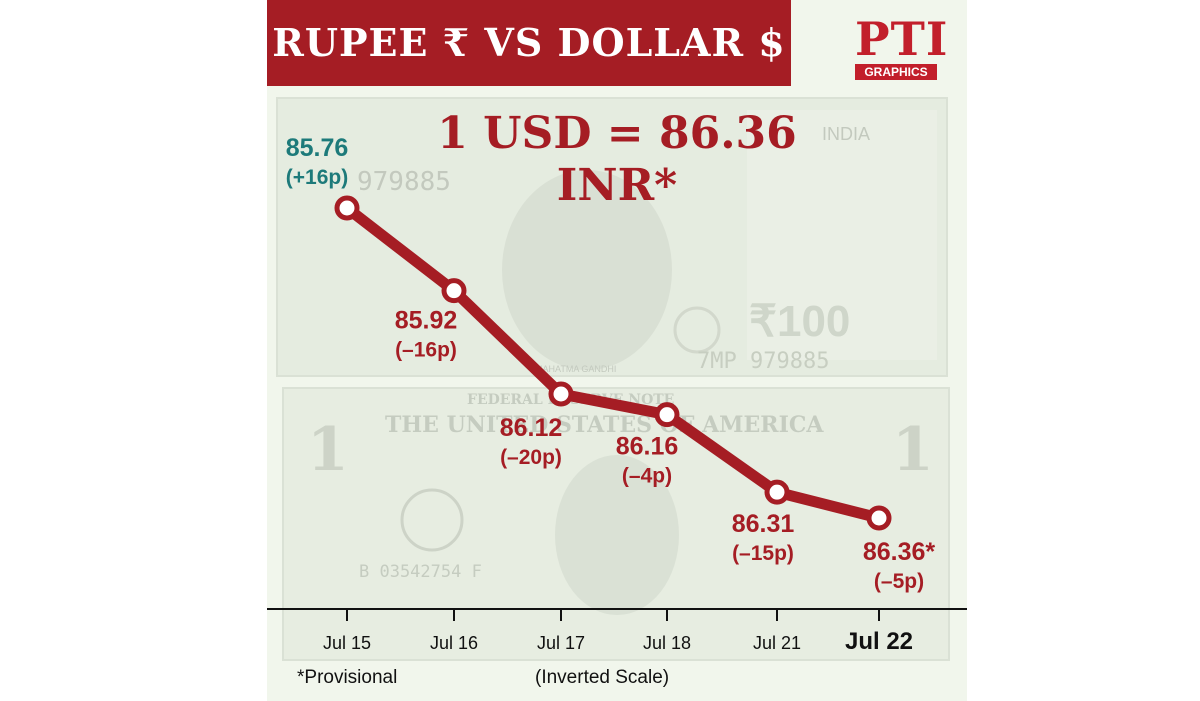  I want to click on rupee-note-value: ₹100, so click(799, 321).